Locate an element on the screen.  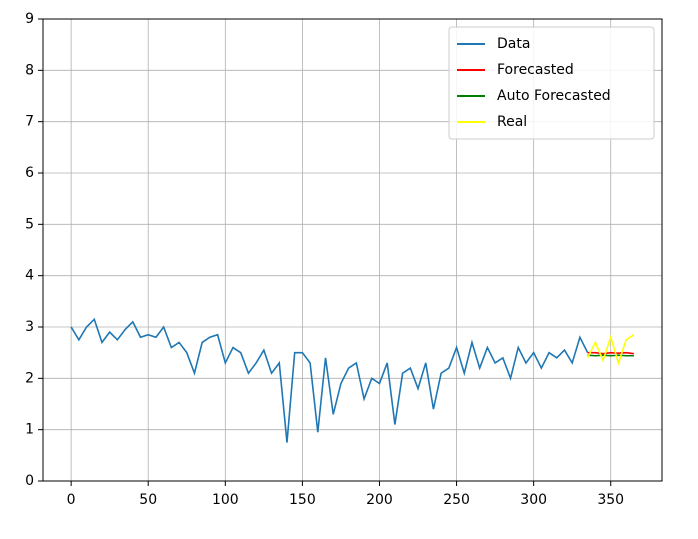
legend-box is located at coordinates (551, 83).